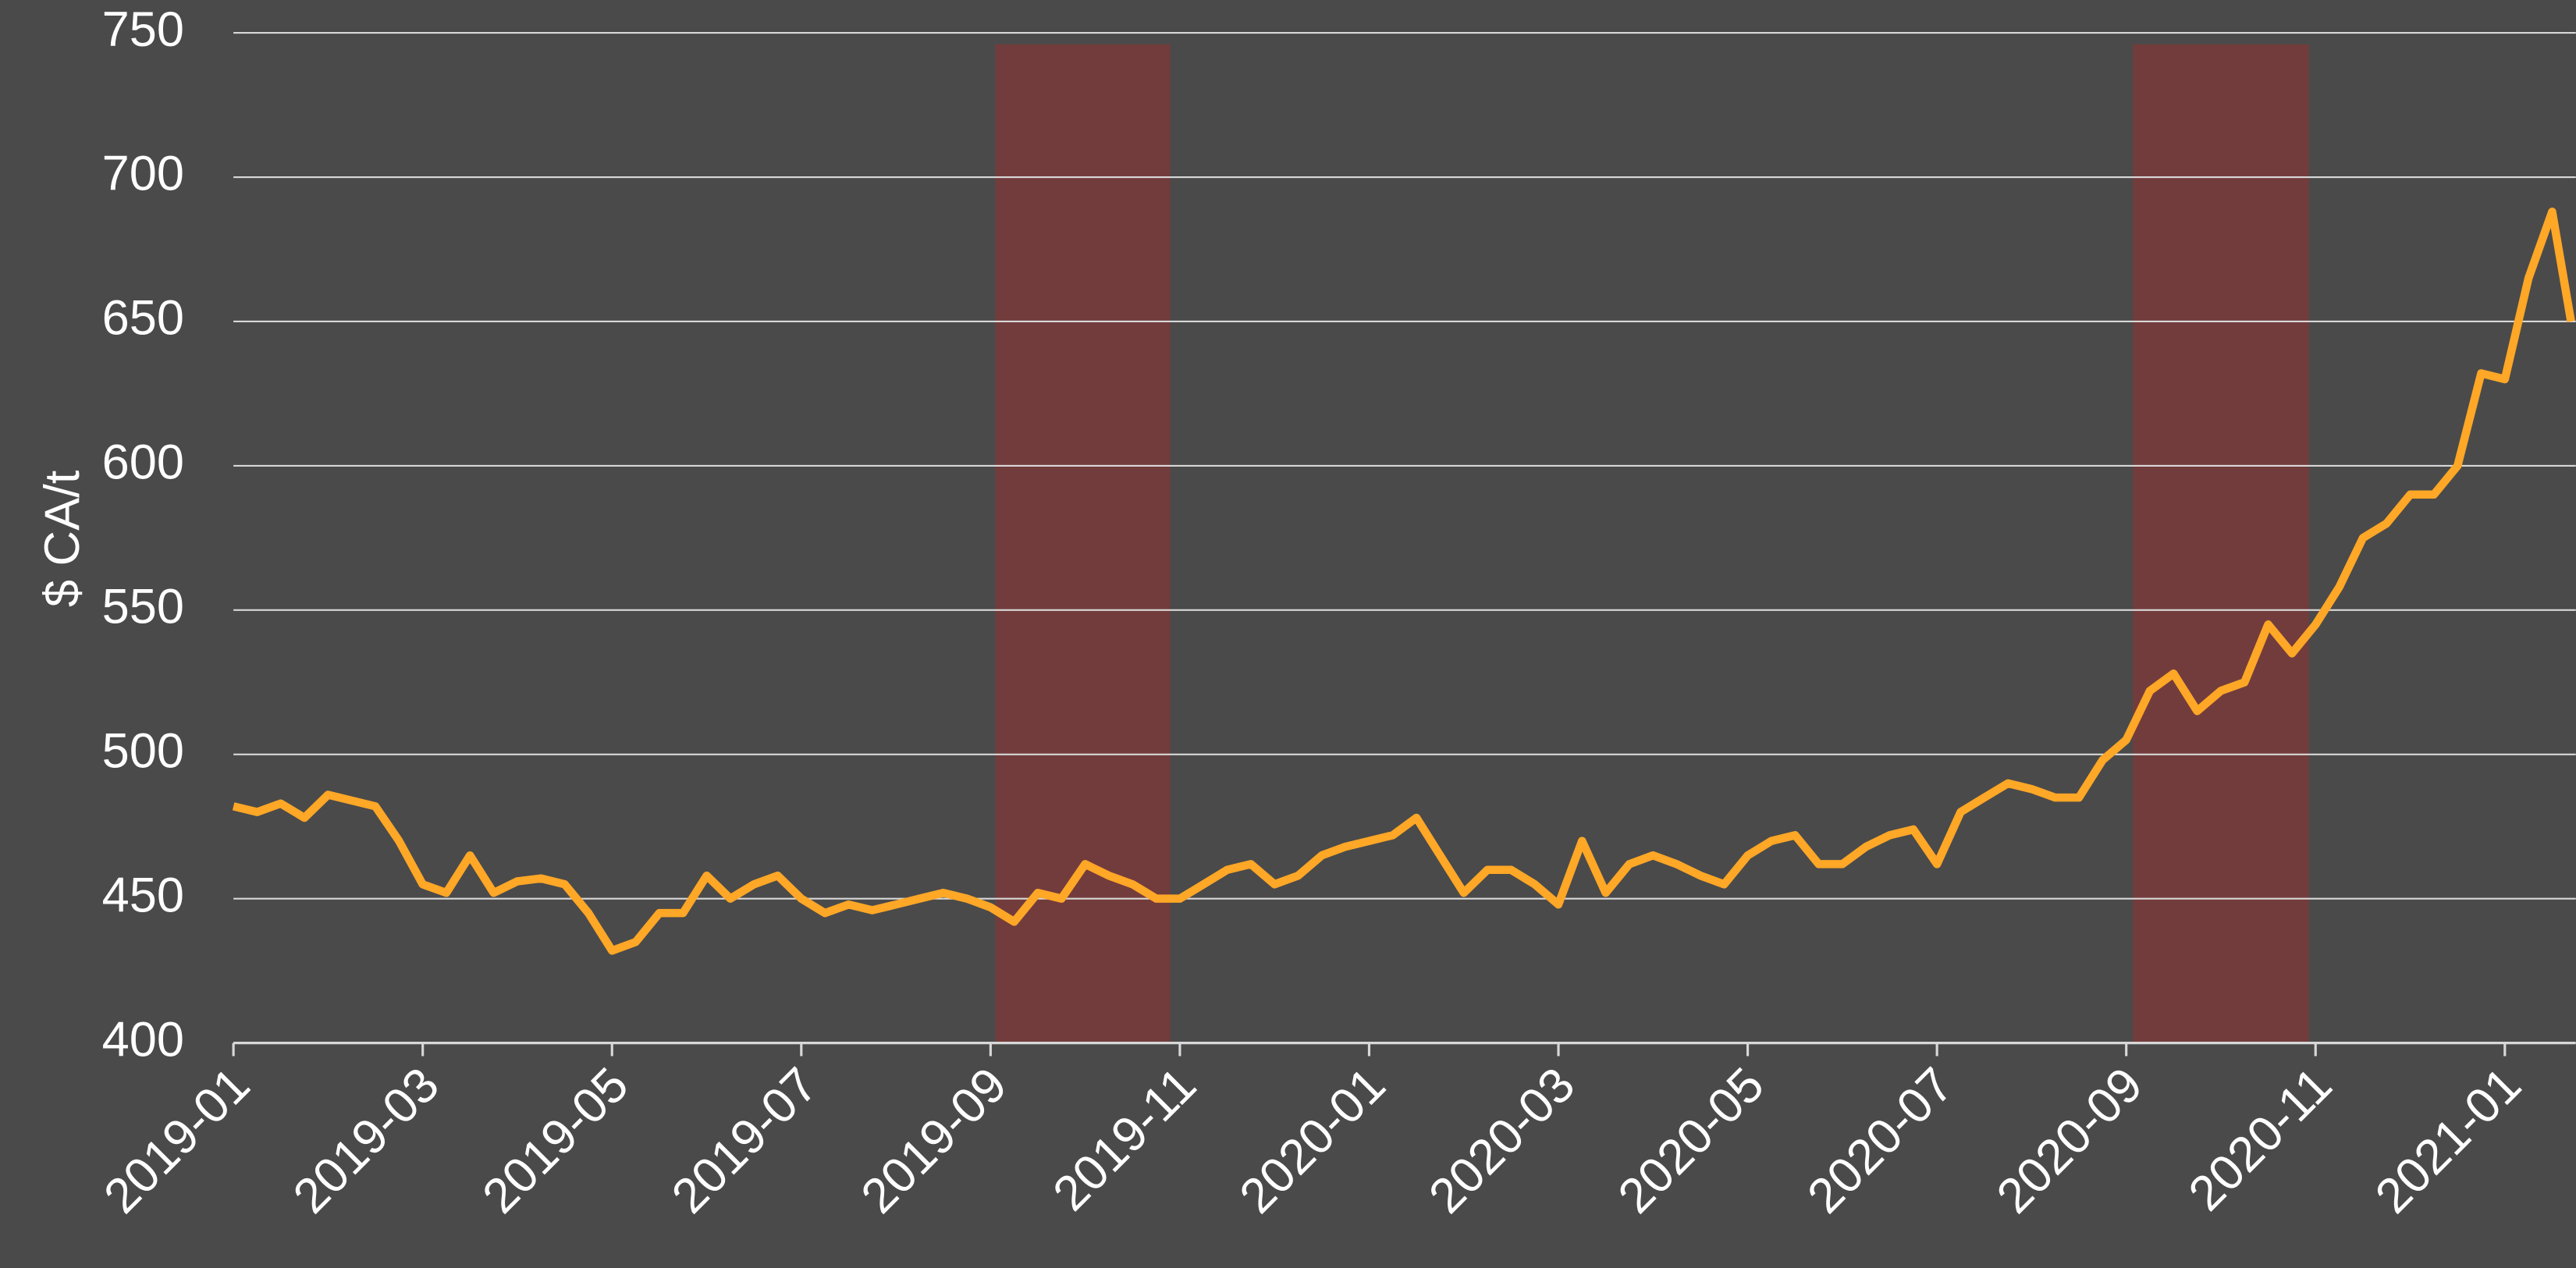  What do you see at coordinates (143, 1039) in the screenshot?
I see `y-tick-label: 400` at bounding box center [143, 1039].